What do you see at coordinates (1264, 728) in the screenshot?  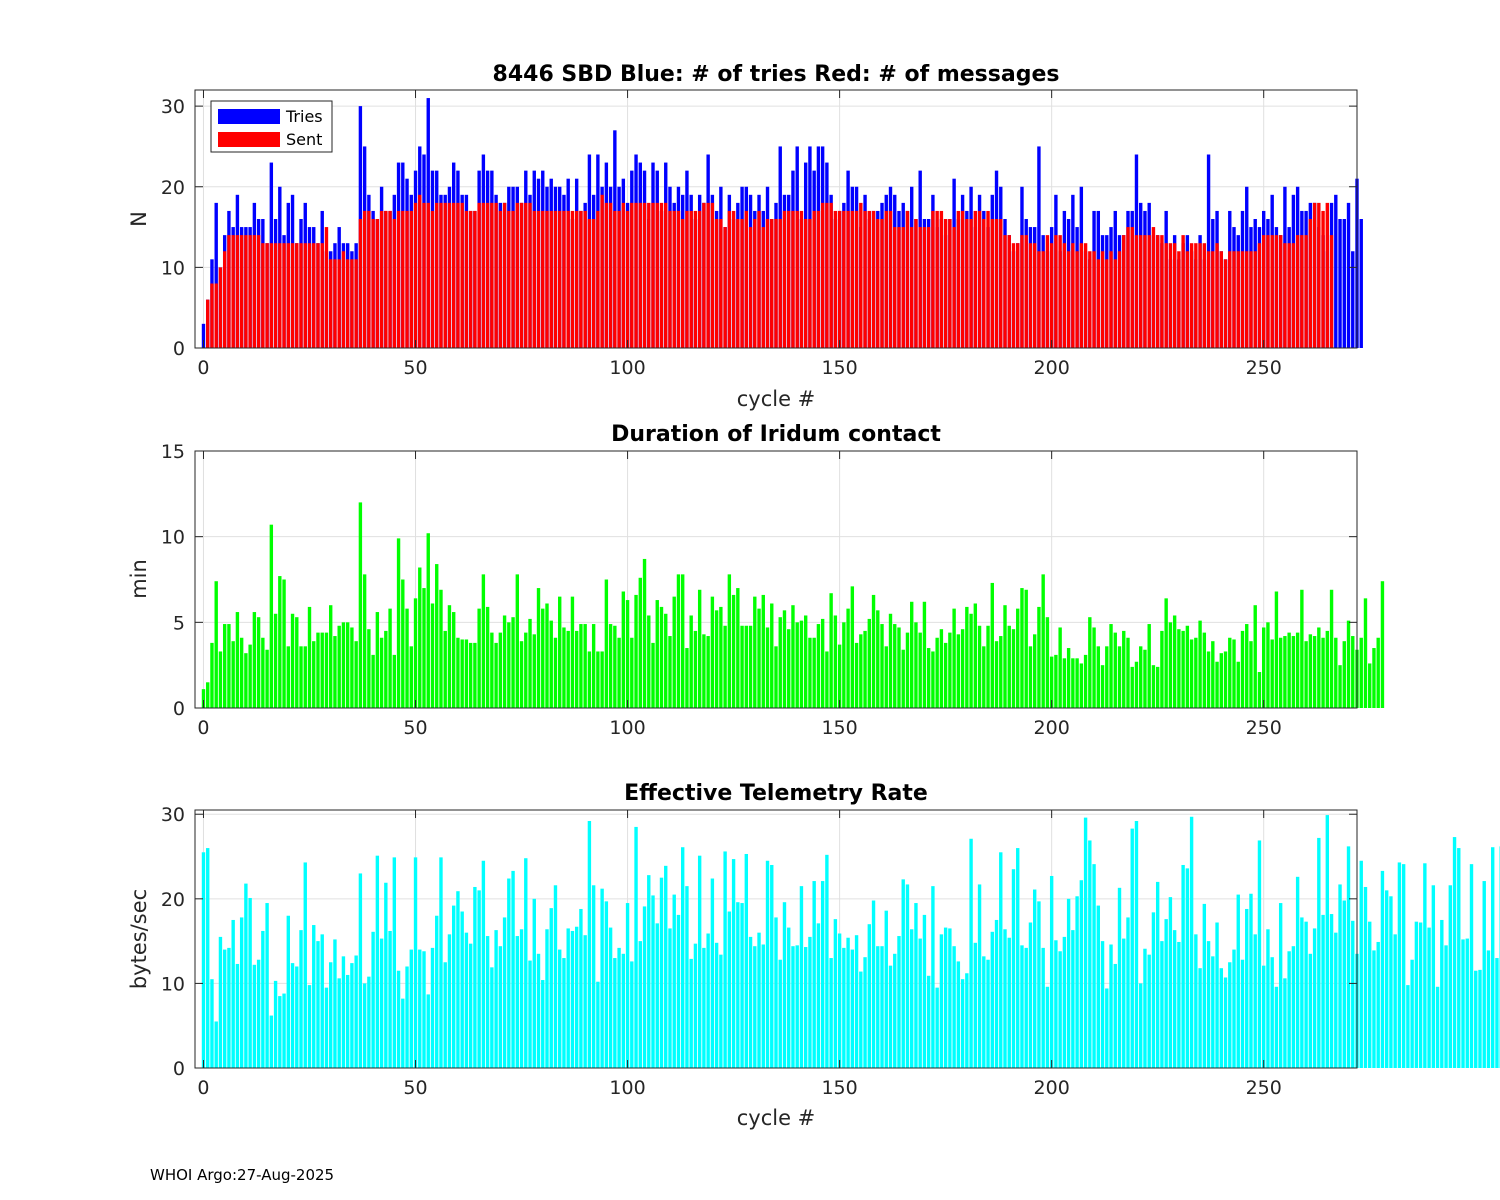 I see `x-tick-label: 250` at bounding box center [1264, 728].